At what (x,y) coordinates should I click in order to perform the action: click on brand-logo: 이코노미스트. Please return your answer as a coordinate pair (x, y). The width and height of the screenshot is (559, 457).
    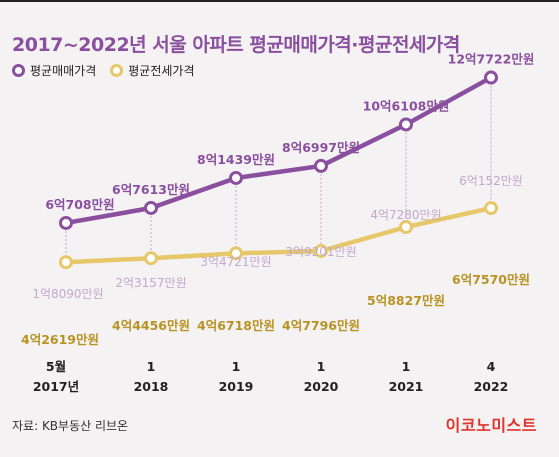
    Looking at the image, I should click on (491, 425).